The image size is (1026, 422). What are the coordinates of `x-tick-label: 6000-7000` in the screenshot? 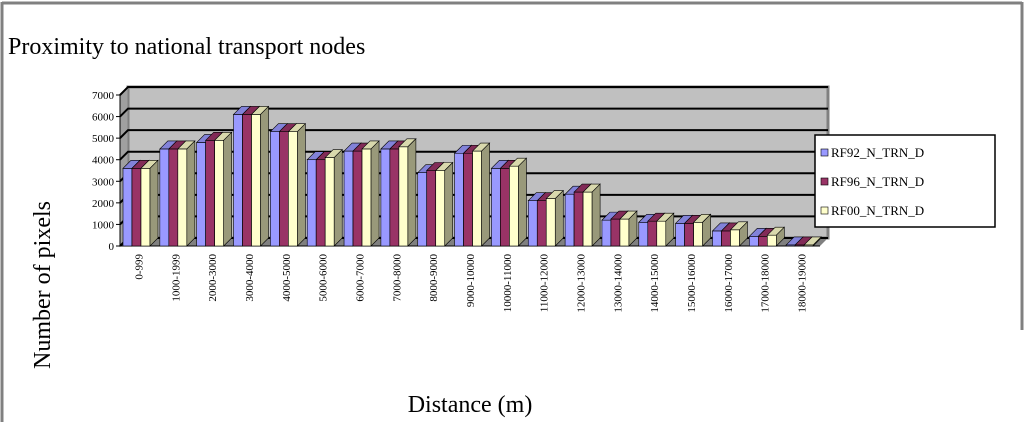 It's located at (360, 278).